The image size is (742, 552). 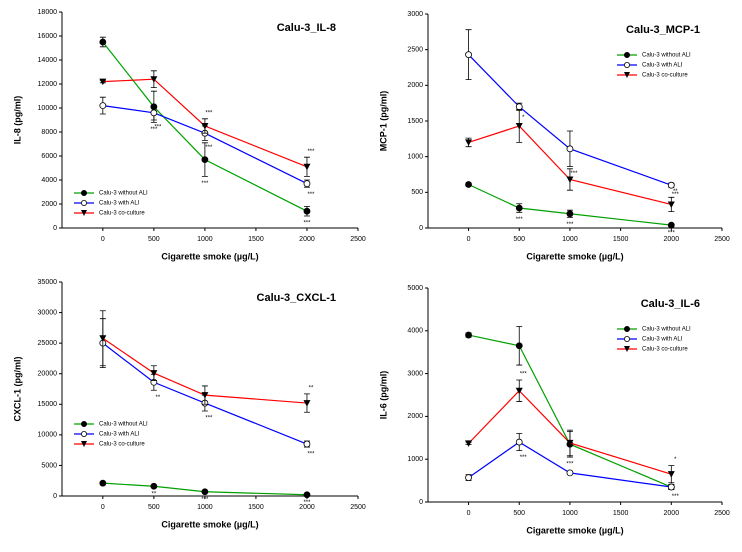 What do you see at coordinates (48, 404) in the screenshot?
I see `y-tick-label: 15000` at bounding box center [48, 404].